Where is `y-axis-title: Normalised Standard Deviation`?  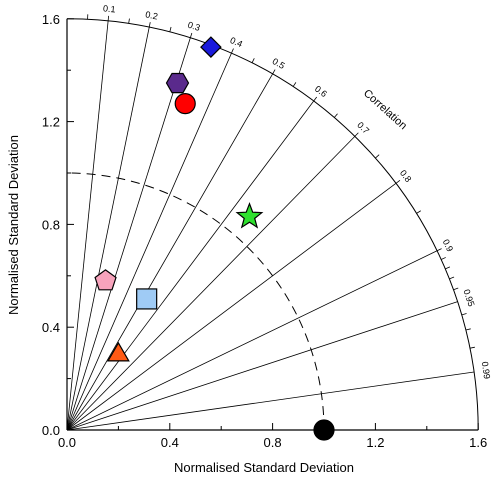 y-axis-title: Normalised Standard Deviation is located at coordinates (13, 225).